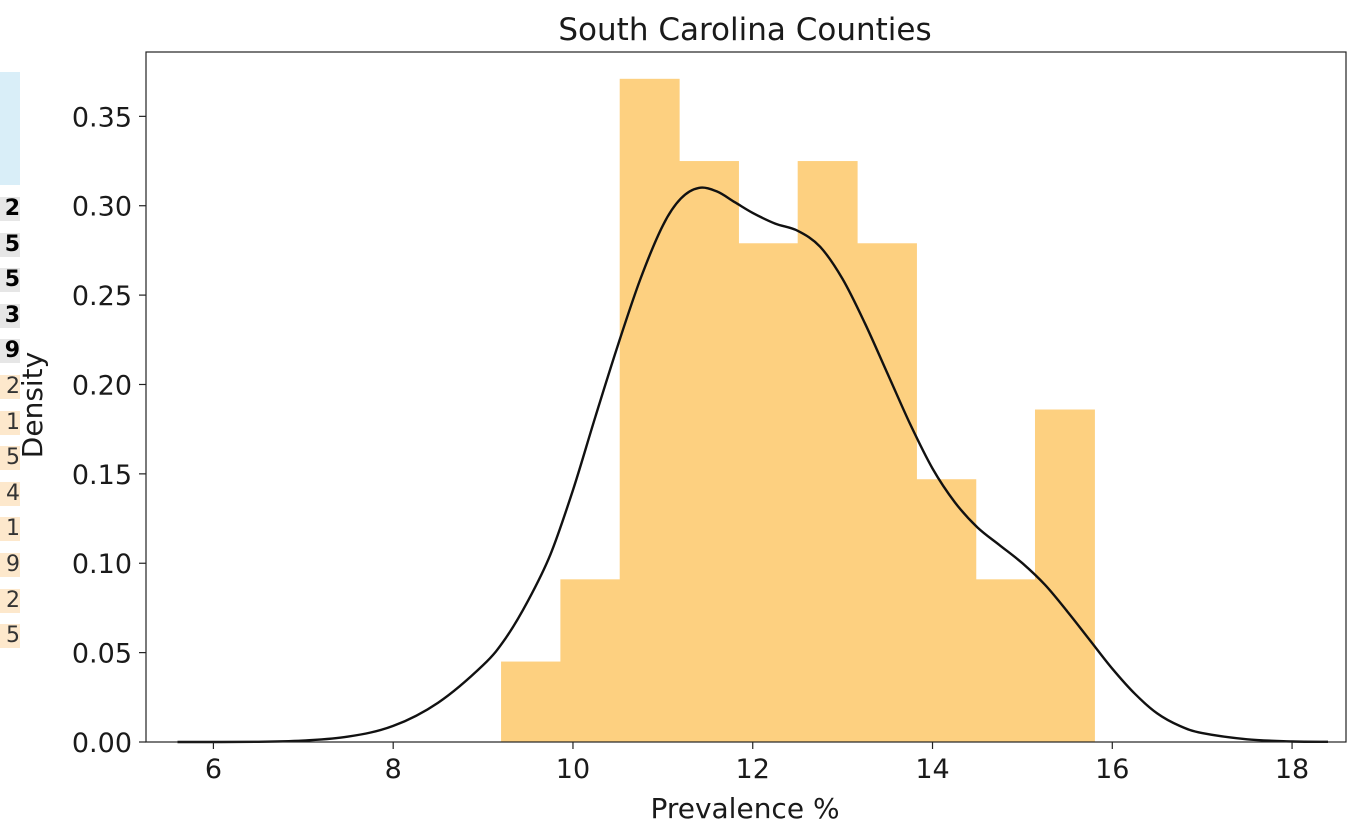 Image resolution: width=1349 pixels, height=826 pixels. Describe the element at coordinates (102, 654) in the screenshot. I see `y-tick-label: 0.05` at that location.